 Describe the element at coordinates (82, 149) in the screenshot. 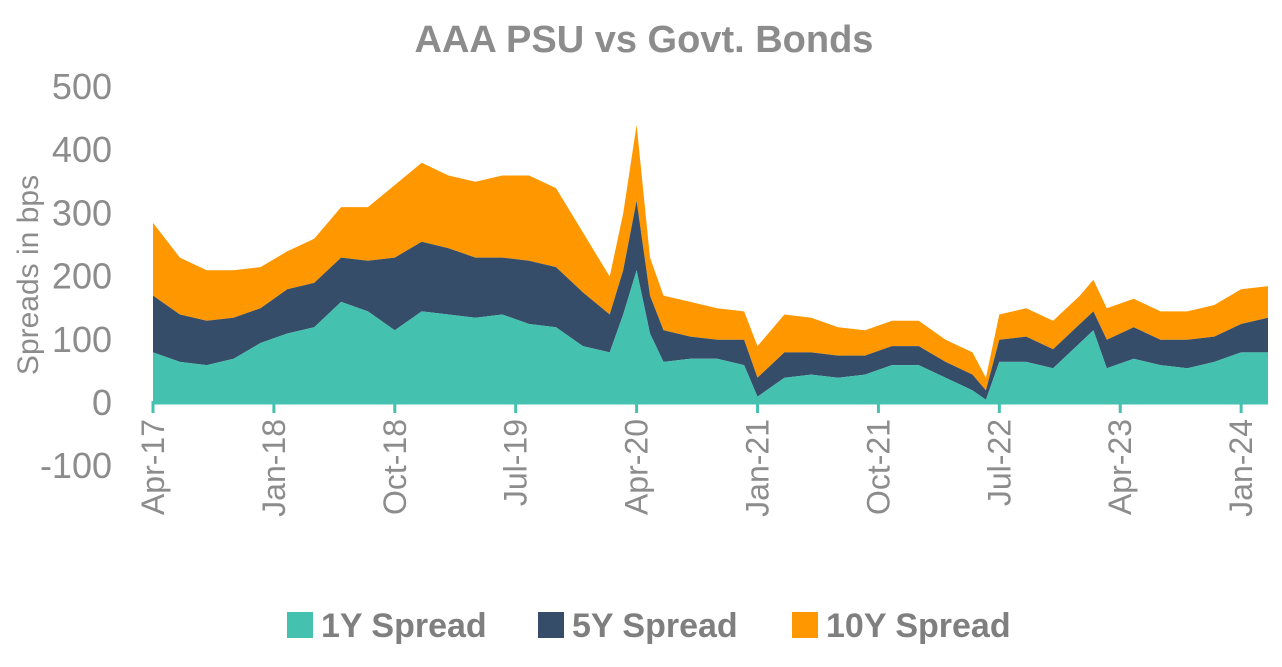

I see `y-tick-label: 400` at that location.